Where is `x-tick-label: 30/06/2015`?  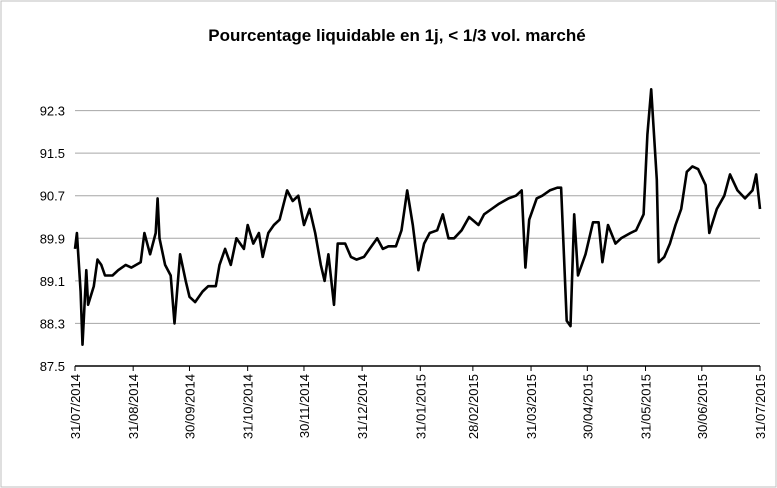 x-tick-label: 30/06/2015 is located at coordinates (702, 406).